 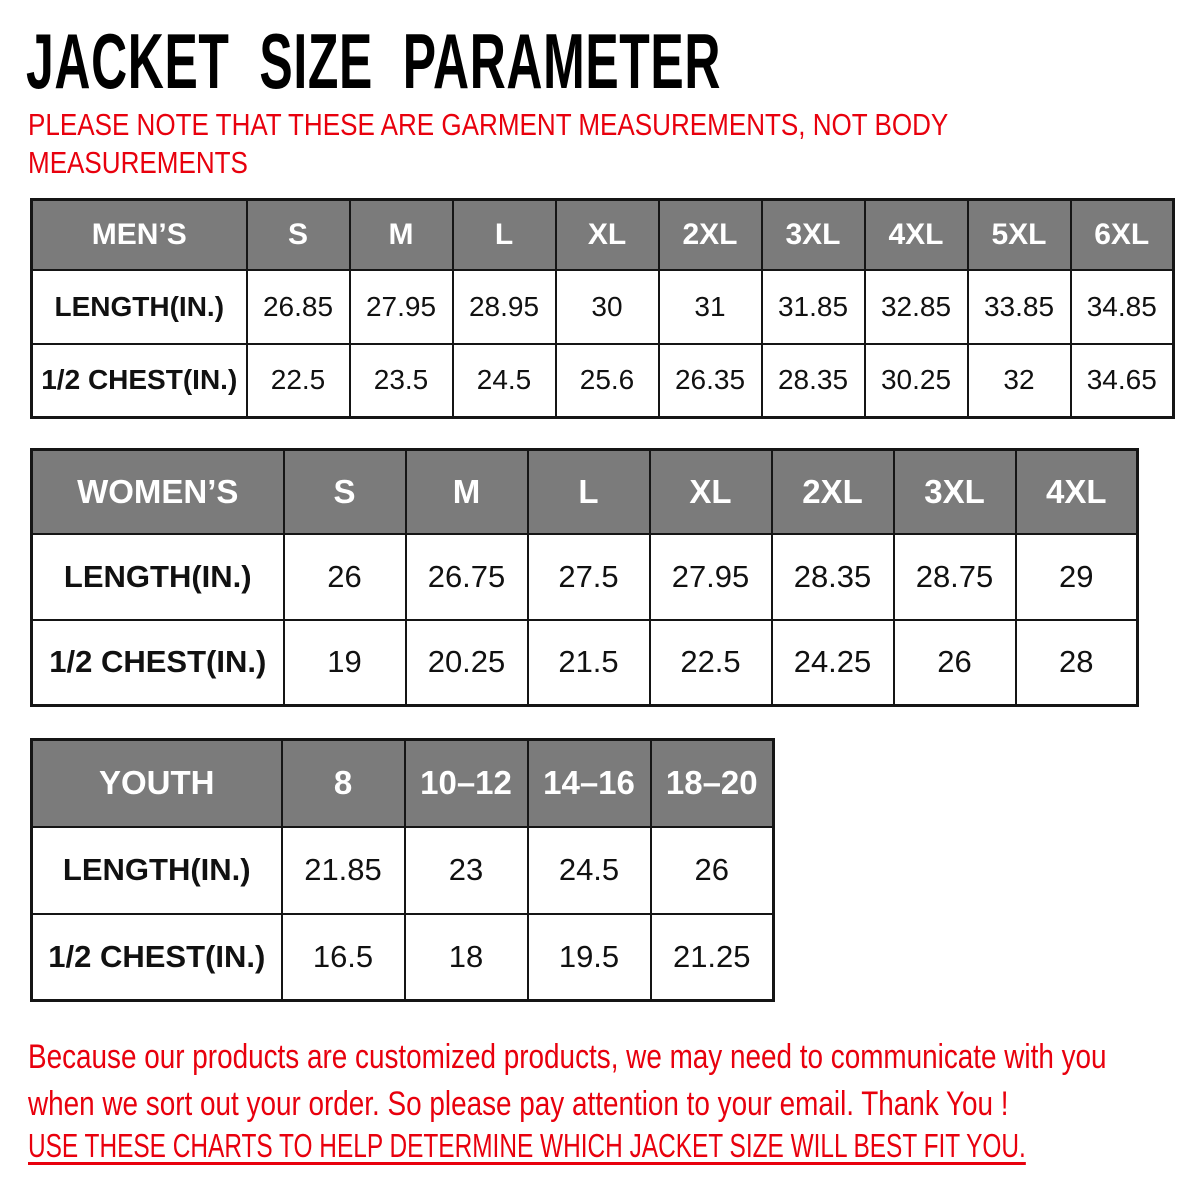 I want to click on cell-value: 26.85, so click(x=298, y=306).